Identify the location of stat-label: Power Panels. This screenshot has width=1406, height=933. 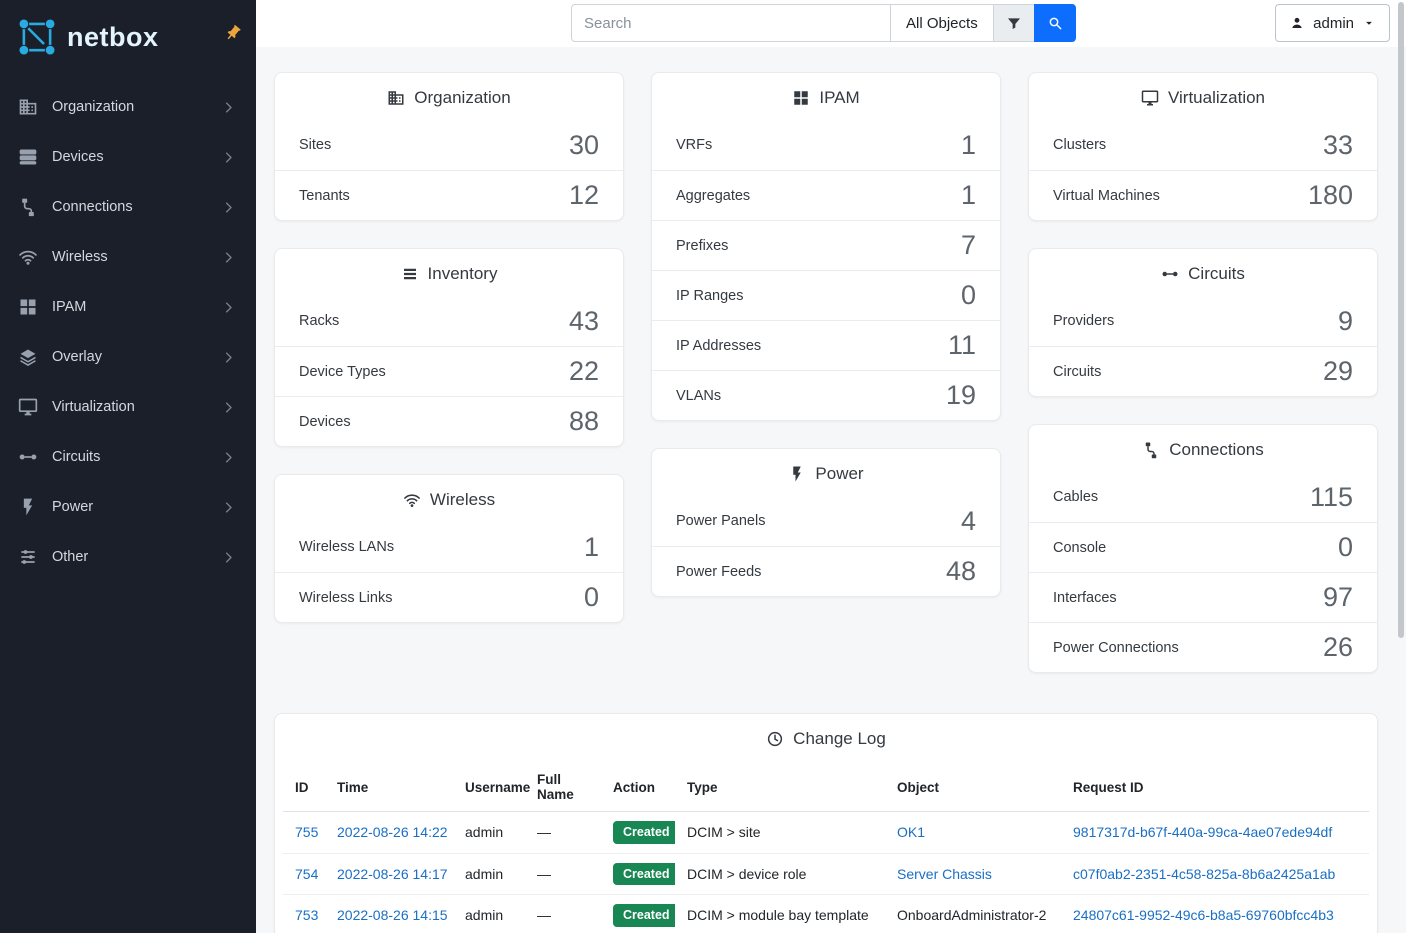
(721, 521).